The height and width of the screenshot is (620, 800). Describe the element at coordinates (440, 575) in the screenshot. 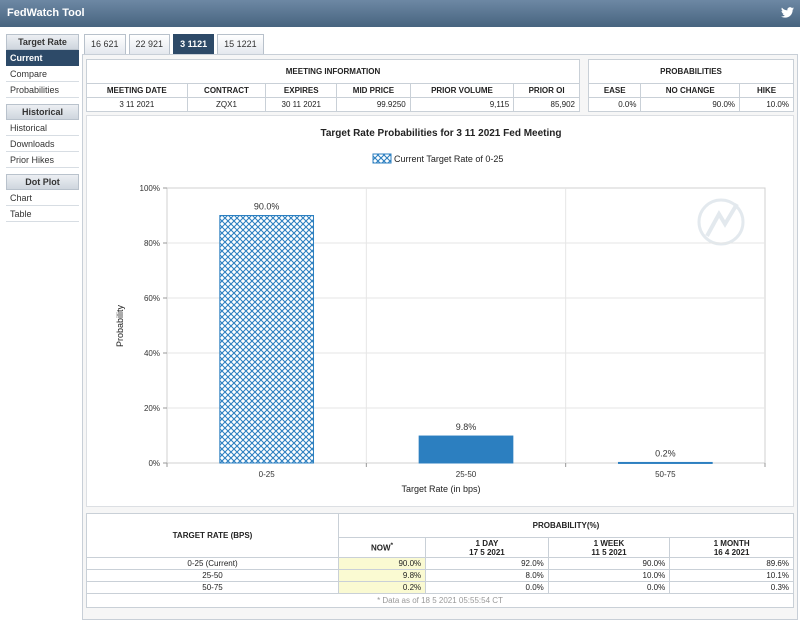

I see `table-row: 25-50 9.8% 8.0% 10.0% 10.1%` at that location.